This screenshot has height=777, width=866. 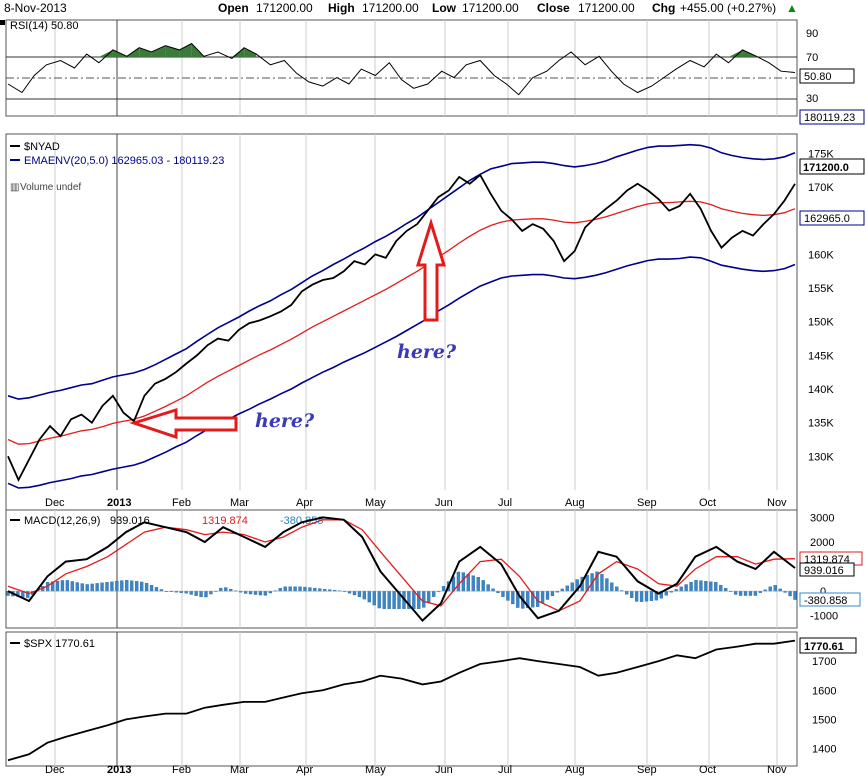 I want to click on annotation-label-upper: here?, so click(x=427, y=352).